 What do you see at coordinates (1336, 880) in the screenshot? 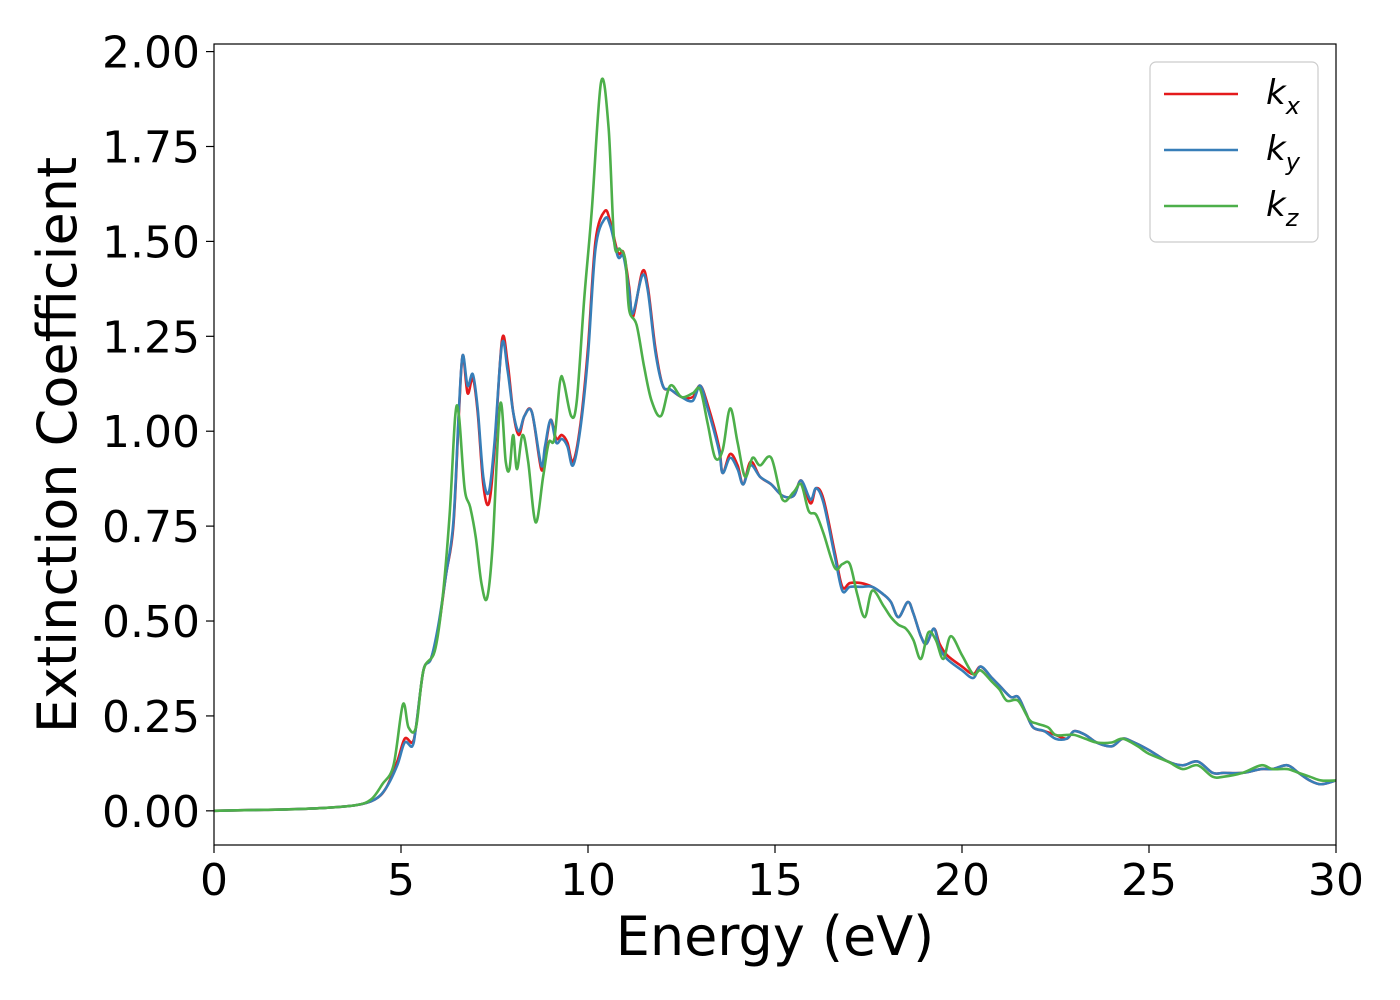
I see `x-tick-label: 30` at bounding box center [1336, 880].